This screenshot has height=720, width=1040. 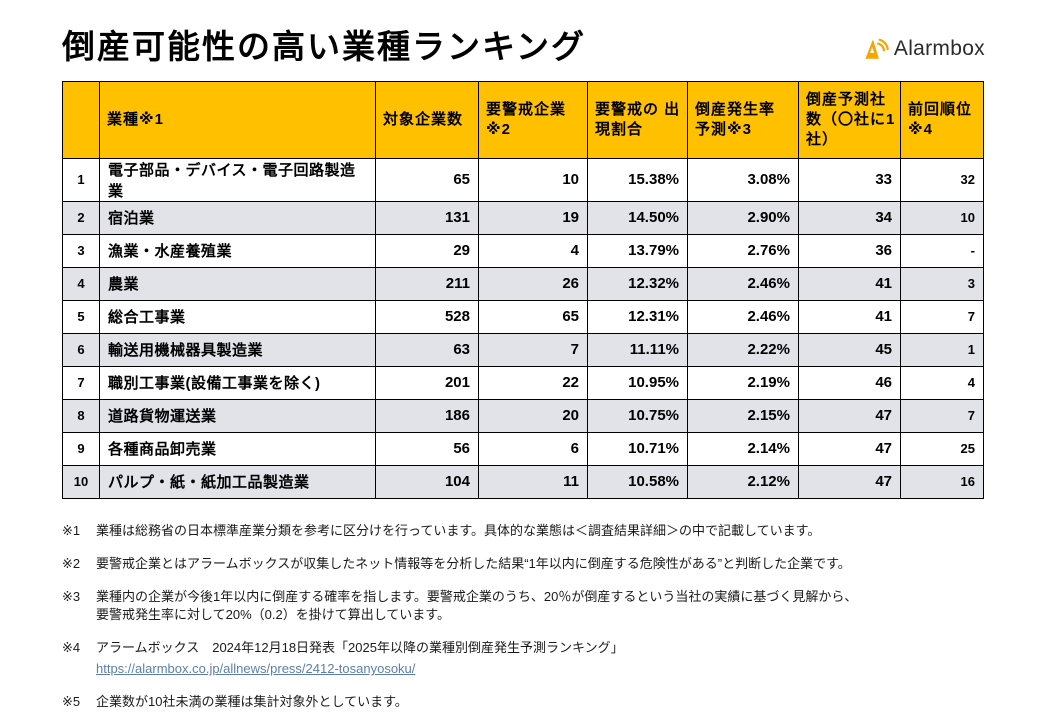 What do you see at coordinates (743, 217) in the screenshot?
I see `cell-rate: 2.90%` at bounding box center [743, 217].